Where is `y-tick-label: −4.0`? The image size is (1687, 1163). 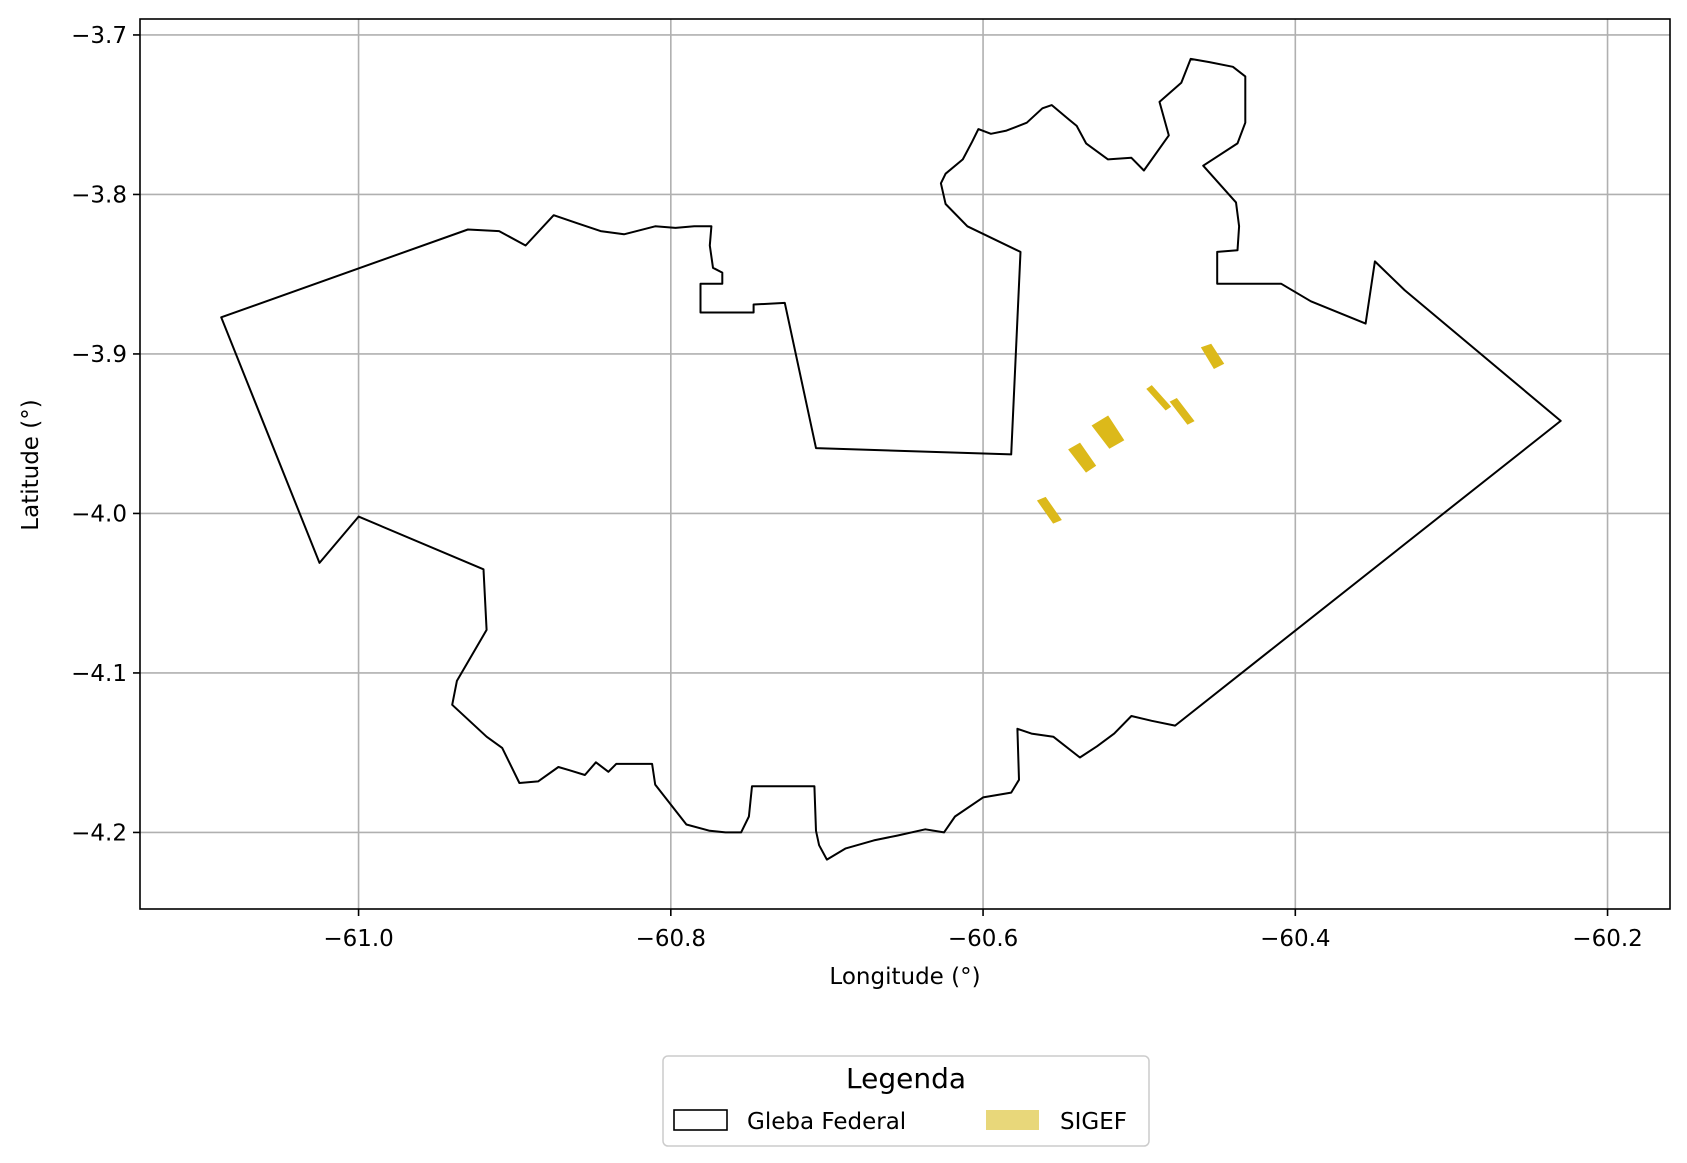 y-tick-label: −4.0 is located at coordinates (99, 514).